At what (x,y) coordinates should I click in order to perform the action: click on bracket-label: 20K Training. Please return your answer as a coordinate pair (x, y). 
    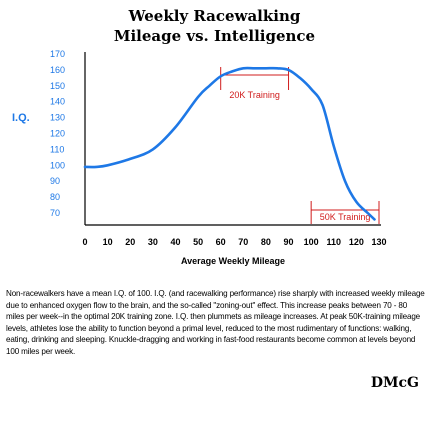
    Looking at the image, I should click on (254, 95).